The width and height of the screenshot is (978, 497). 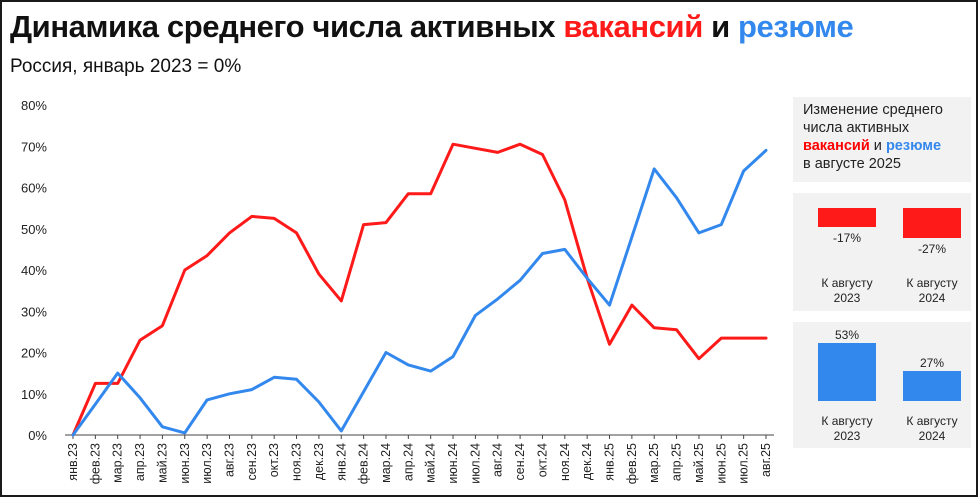 I want to click on x-tick-label: июн.23, so click(x=185, y=463).